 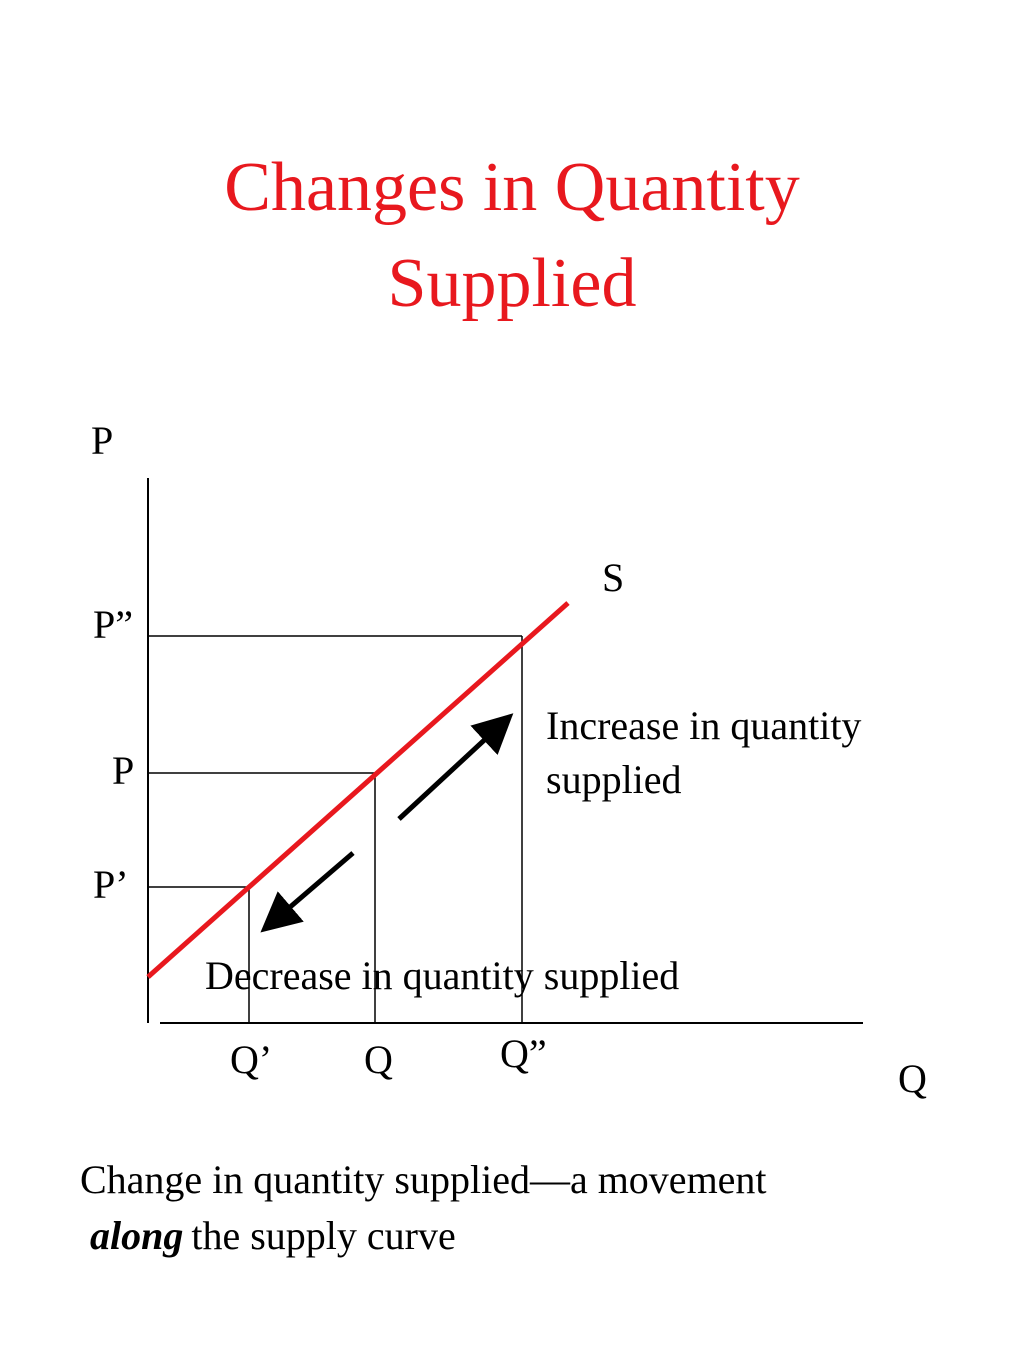 What do you see at coordinates (323, 1235) in the screenshot?
I see `caption-line-2: the supply curve` at bounding box center [323, 1235].